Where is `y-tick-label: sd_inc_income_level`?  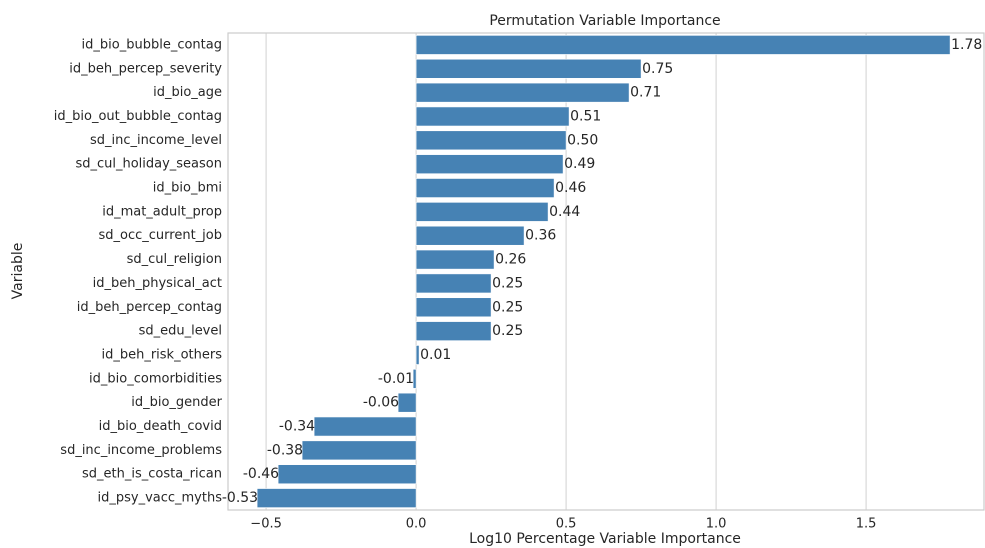 y-tick-label: sd_inc_income_level is located at coordinates (156, 140).